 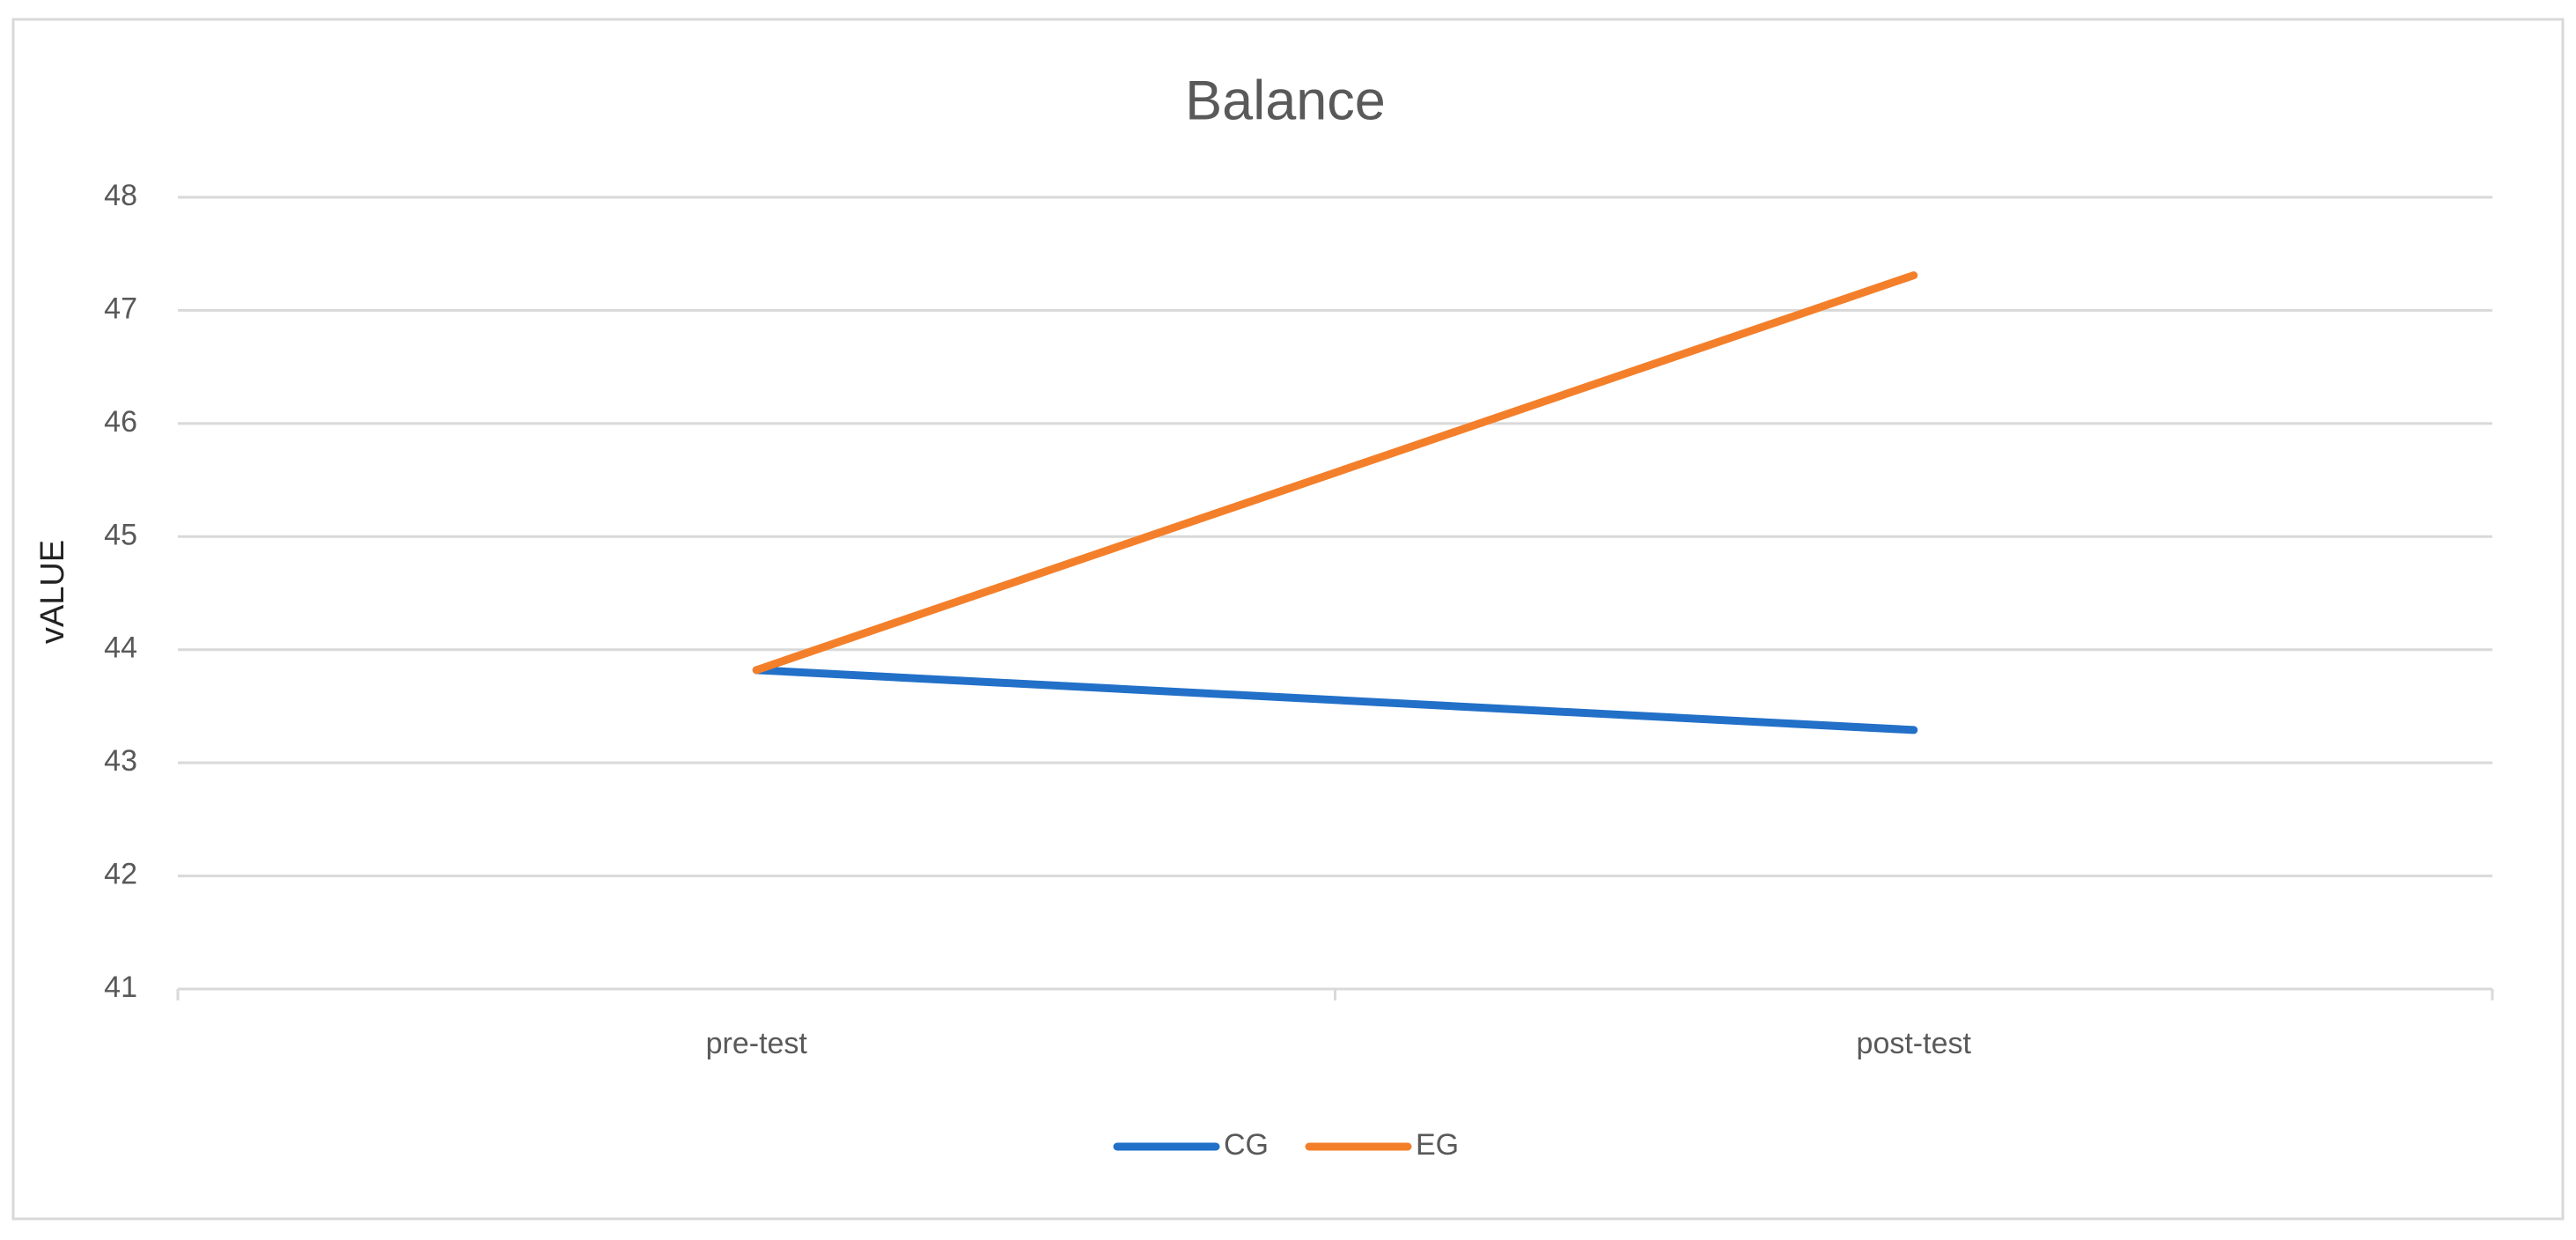 I want to click on y-tick-label: 47, so click(x=121, y=309).